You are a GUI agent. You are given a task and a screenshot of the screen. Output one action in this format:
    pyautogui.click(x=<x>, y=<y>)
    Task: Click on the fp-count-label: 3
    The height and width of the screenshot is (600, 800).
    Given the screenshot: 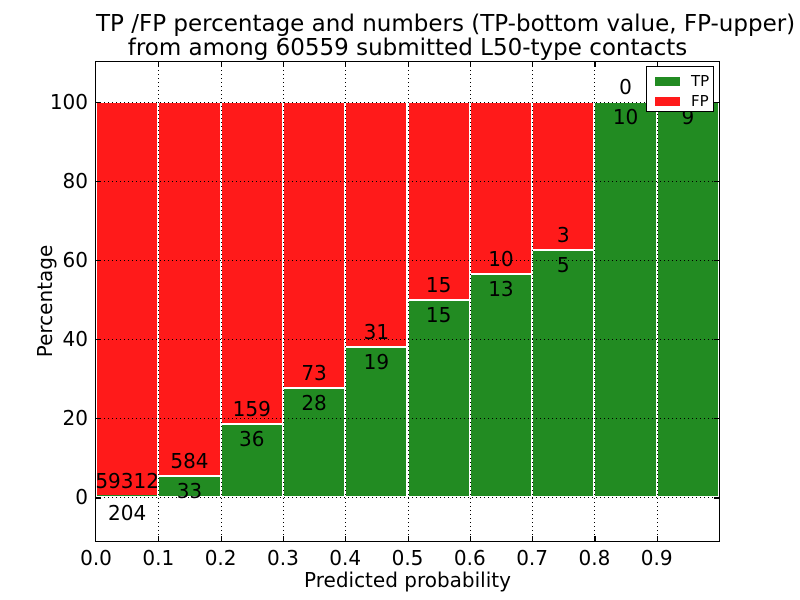 What is the action you would take?
    pyautogui.click(x=563, y=235)
    